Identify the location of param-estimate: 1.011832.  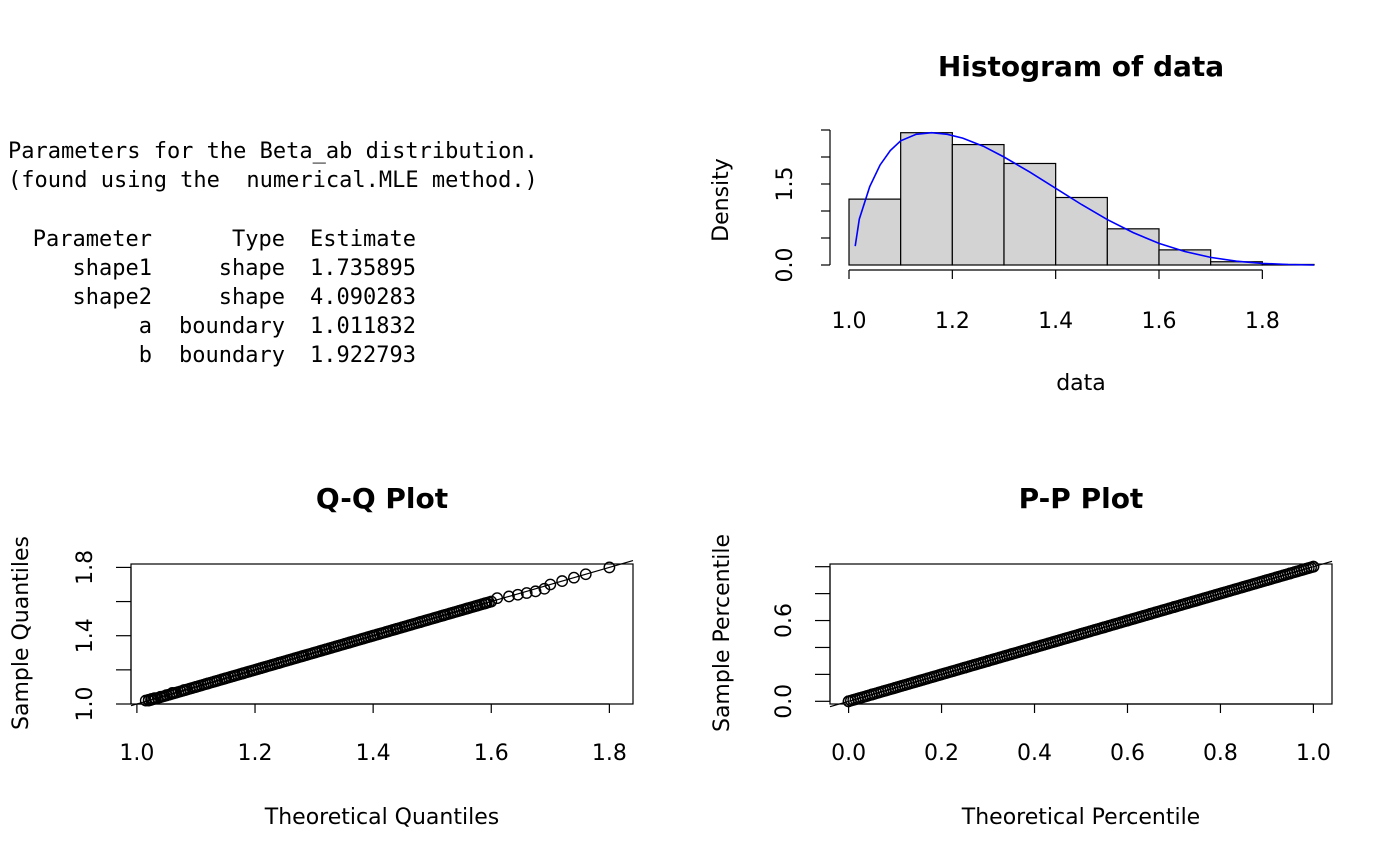
(363, 326).